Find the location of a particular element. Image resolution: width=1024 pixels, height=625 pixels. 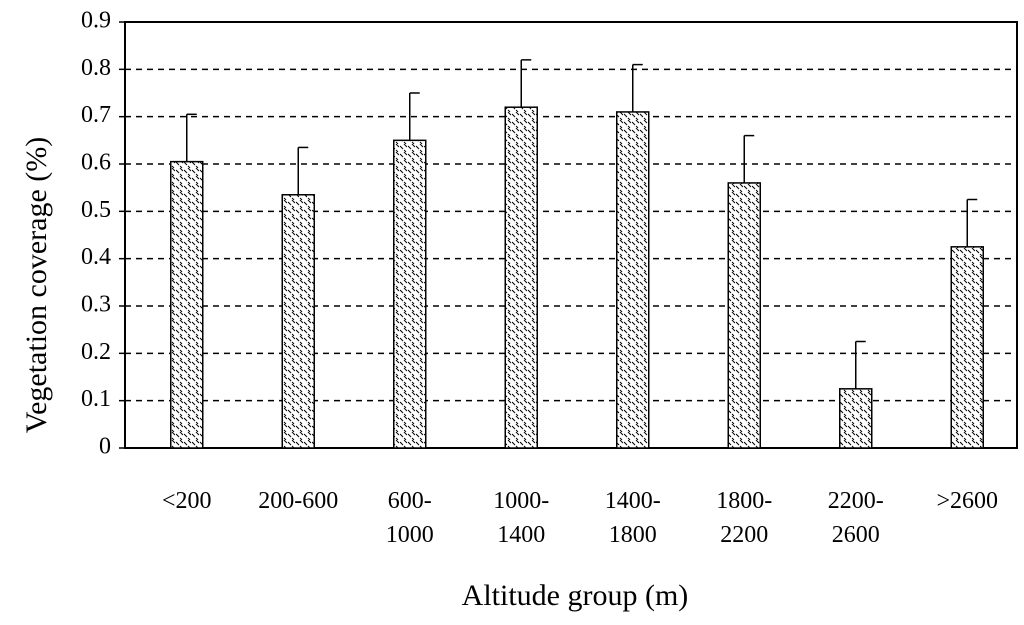

y-tick-label: 0.1 is located at coordinates (96, 399).